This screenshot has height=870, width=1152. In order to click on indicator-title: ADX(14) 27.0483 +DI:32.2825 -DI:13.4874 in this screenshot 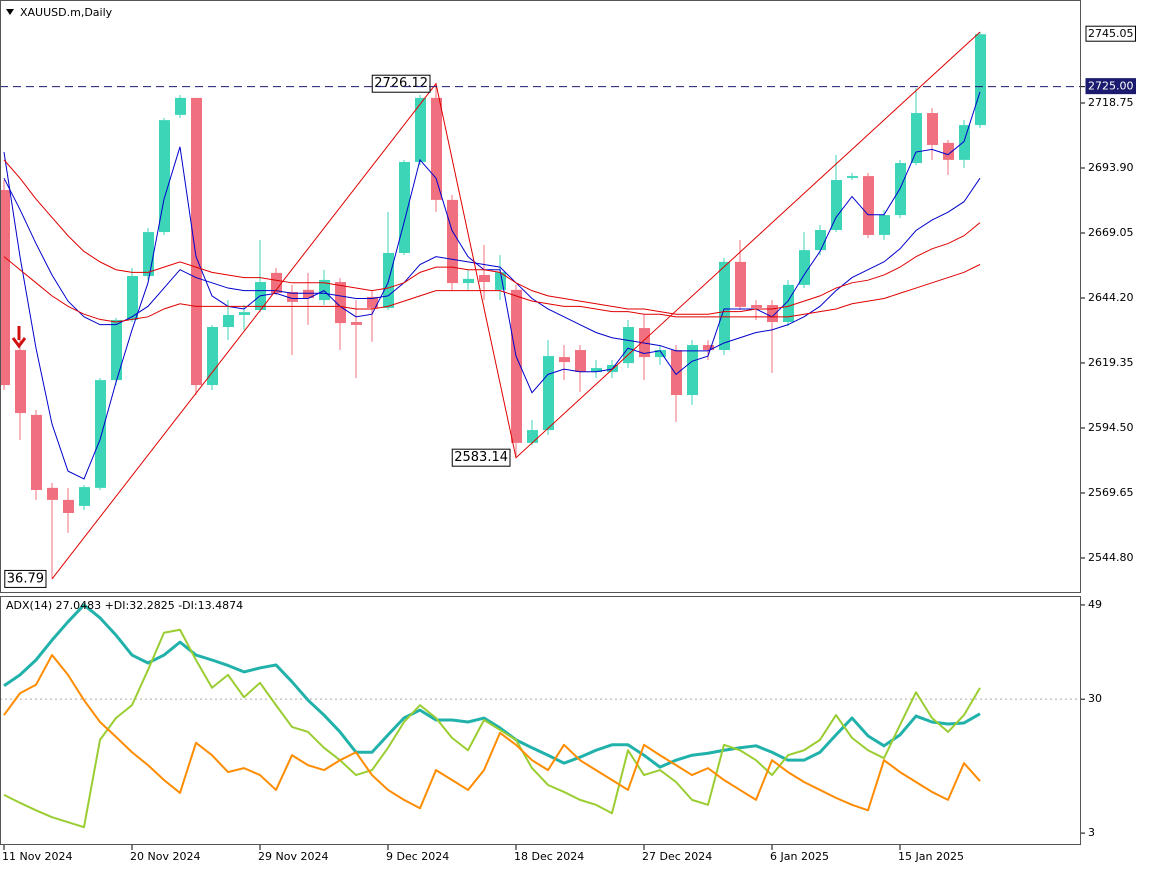, I will do `click(124, 605)`.